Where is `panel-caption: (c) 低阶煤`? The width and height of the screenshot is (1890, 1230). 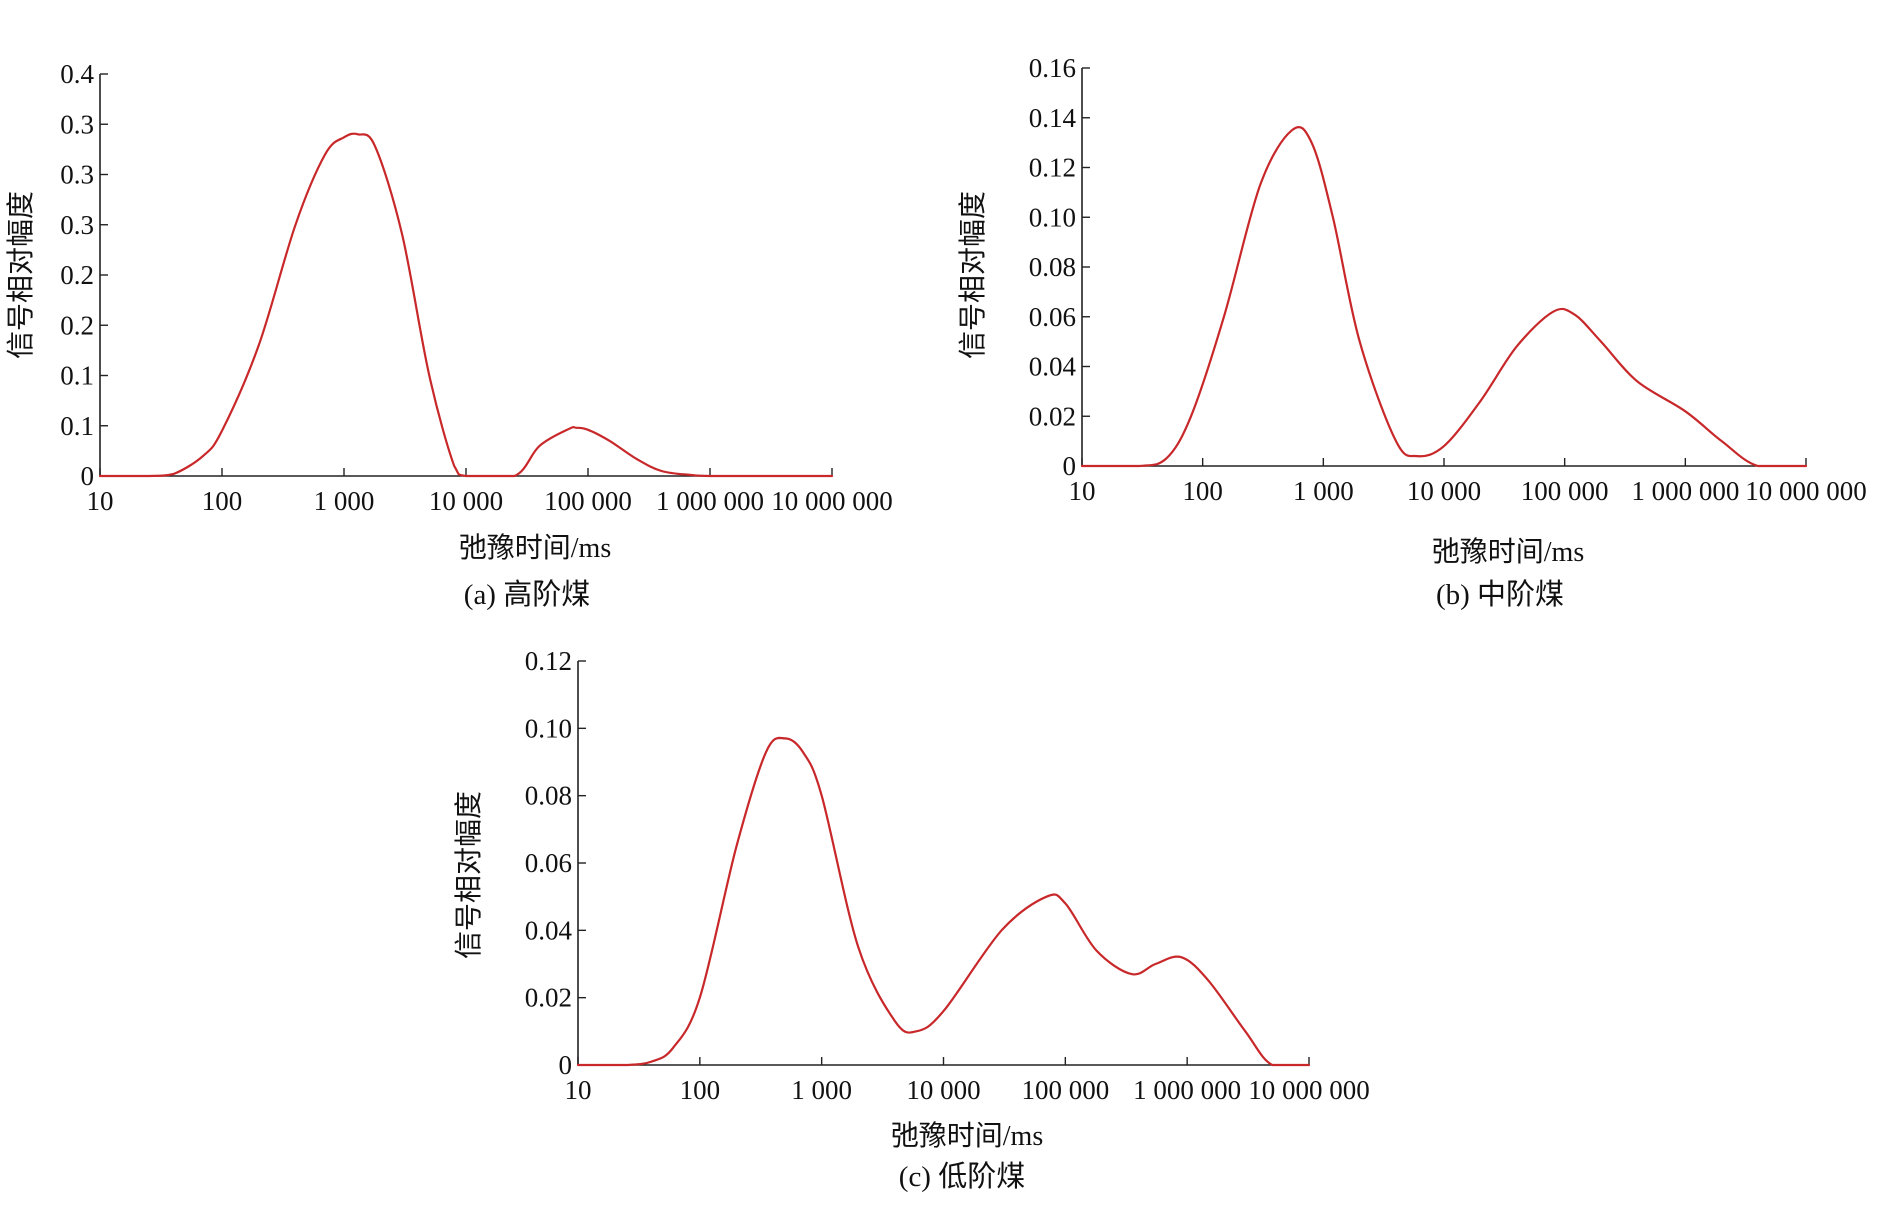 panel-caption: (c) 低阶煤 is located at coordinates (962, 1176).